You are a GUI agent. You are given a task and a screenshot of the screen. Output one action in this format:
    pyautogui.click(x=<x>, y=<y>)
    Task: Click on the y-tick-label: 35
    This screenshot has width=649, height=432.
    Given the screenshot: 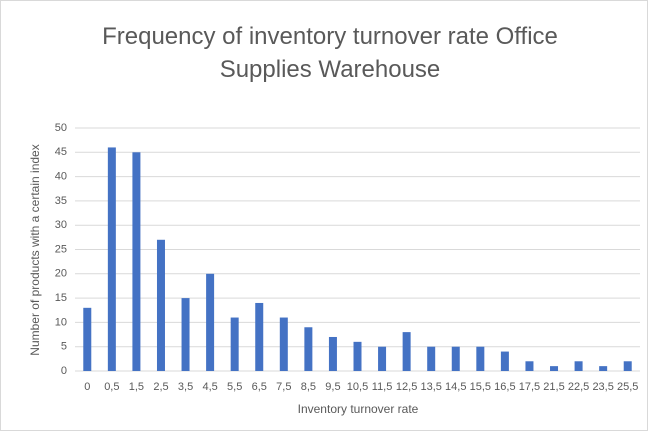 What is the action you would take?
    pyautogui.click(x=61, y=201)
    